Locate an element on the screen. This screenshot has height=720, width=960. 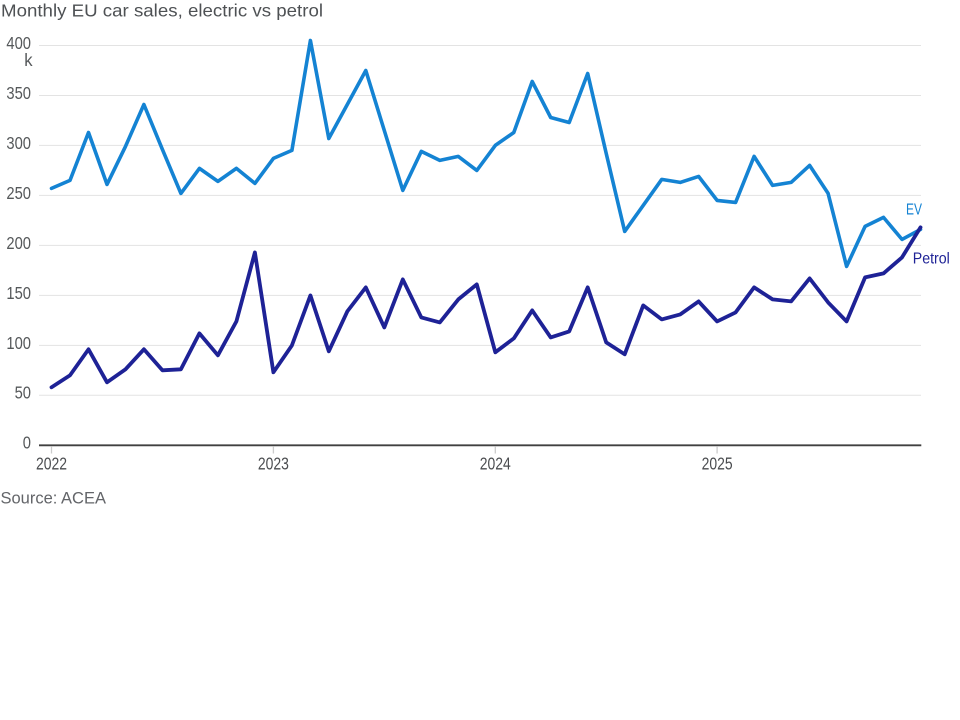
svg-text: 2025 is located at coordinates (717, 463).